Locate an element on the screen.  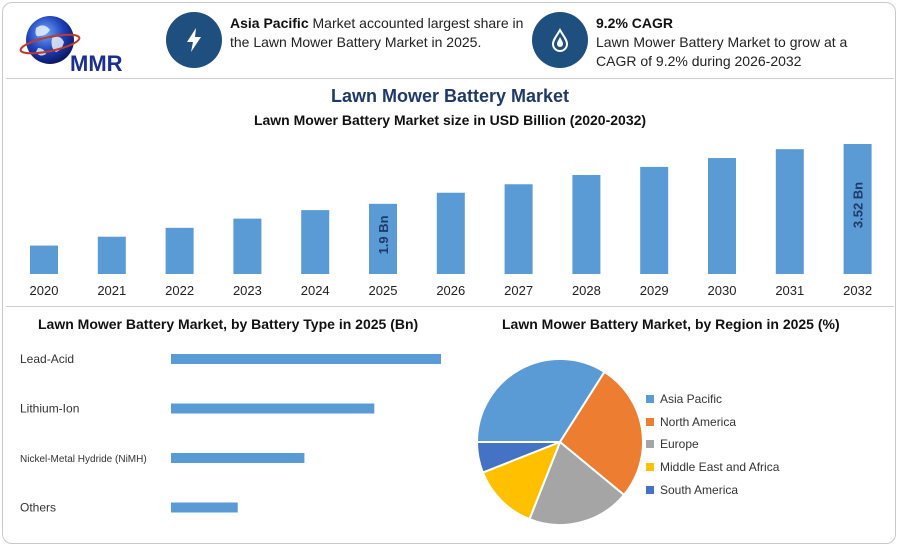
bar-2028 is located at coordinates (586, 224).